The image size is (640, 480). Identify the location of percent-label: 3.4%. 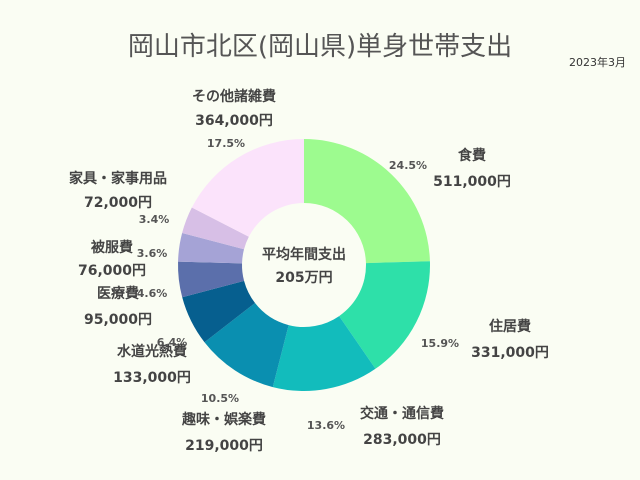
(154, 219).